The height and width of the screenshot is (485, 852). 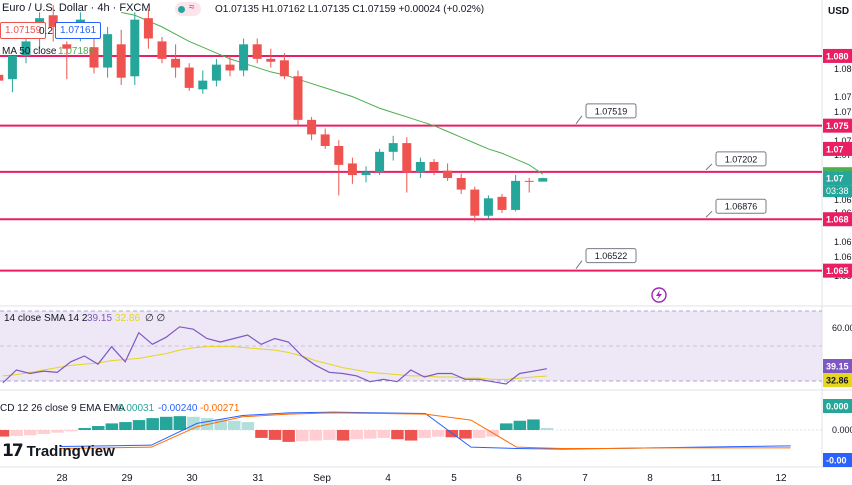 What do you see at coordinates (842, 328) in the screenshot?
I see `rsi-tick-label: 60.00` at bounding box center [842, 328].